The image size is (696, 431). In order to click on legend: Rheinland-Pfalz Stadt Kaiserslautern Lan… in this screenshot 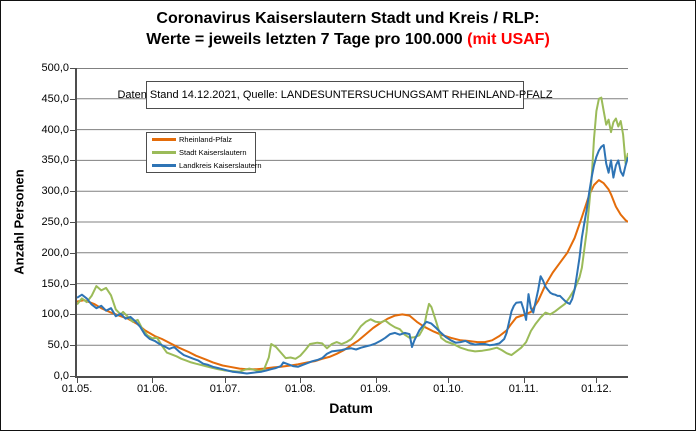, I will do `click(204, 152)`.